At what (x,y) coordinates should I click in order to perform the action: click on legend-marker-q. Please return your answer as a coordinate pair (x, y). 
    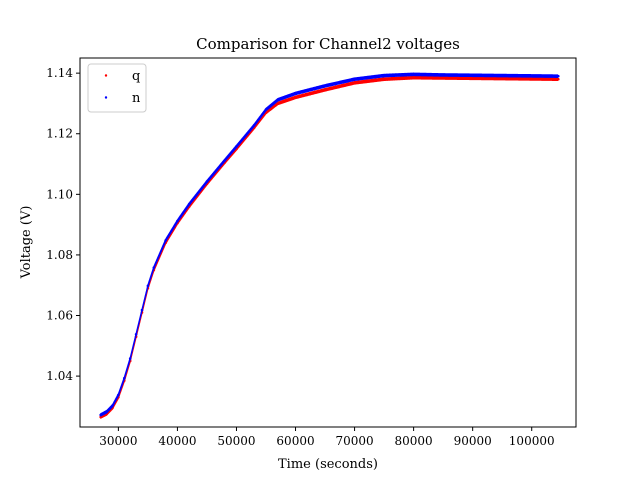
    Looking at the image, I should click on (106, 75).